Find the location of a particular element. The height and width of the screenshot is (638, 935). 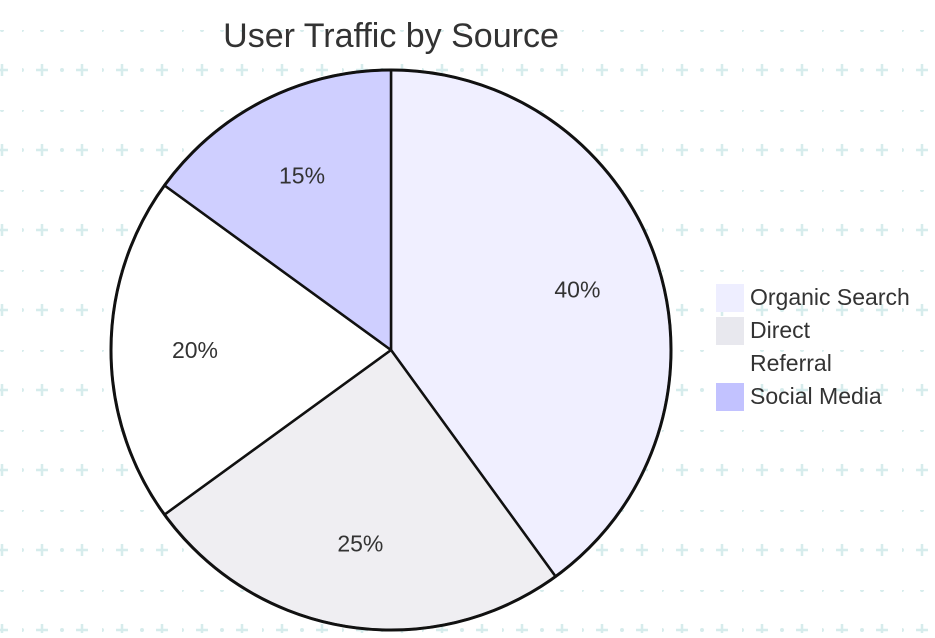

pie-data-label: 40% is located at coordinates (577, 289).